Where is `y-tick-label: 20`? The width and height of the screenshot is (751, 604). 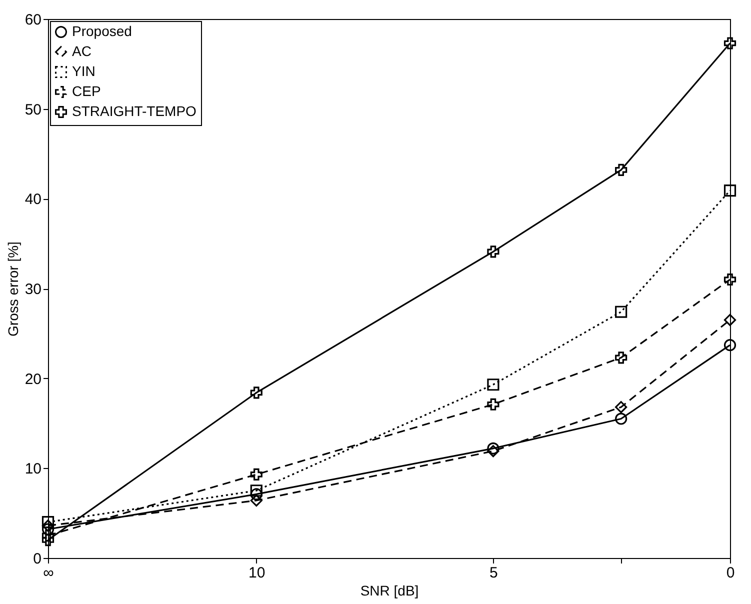
y-tick-label: 20 is located at coordinates (33, 379).